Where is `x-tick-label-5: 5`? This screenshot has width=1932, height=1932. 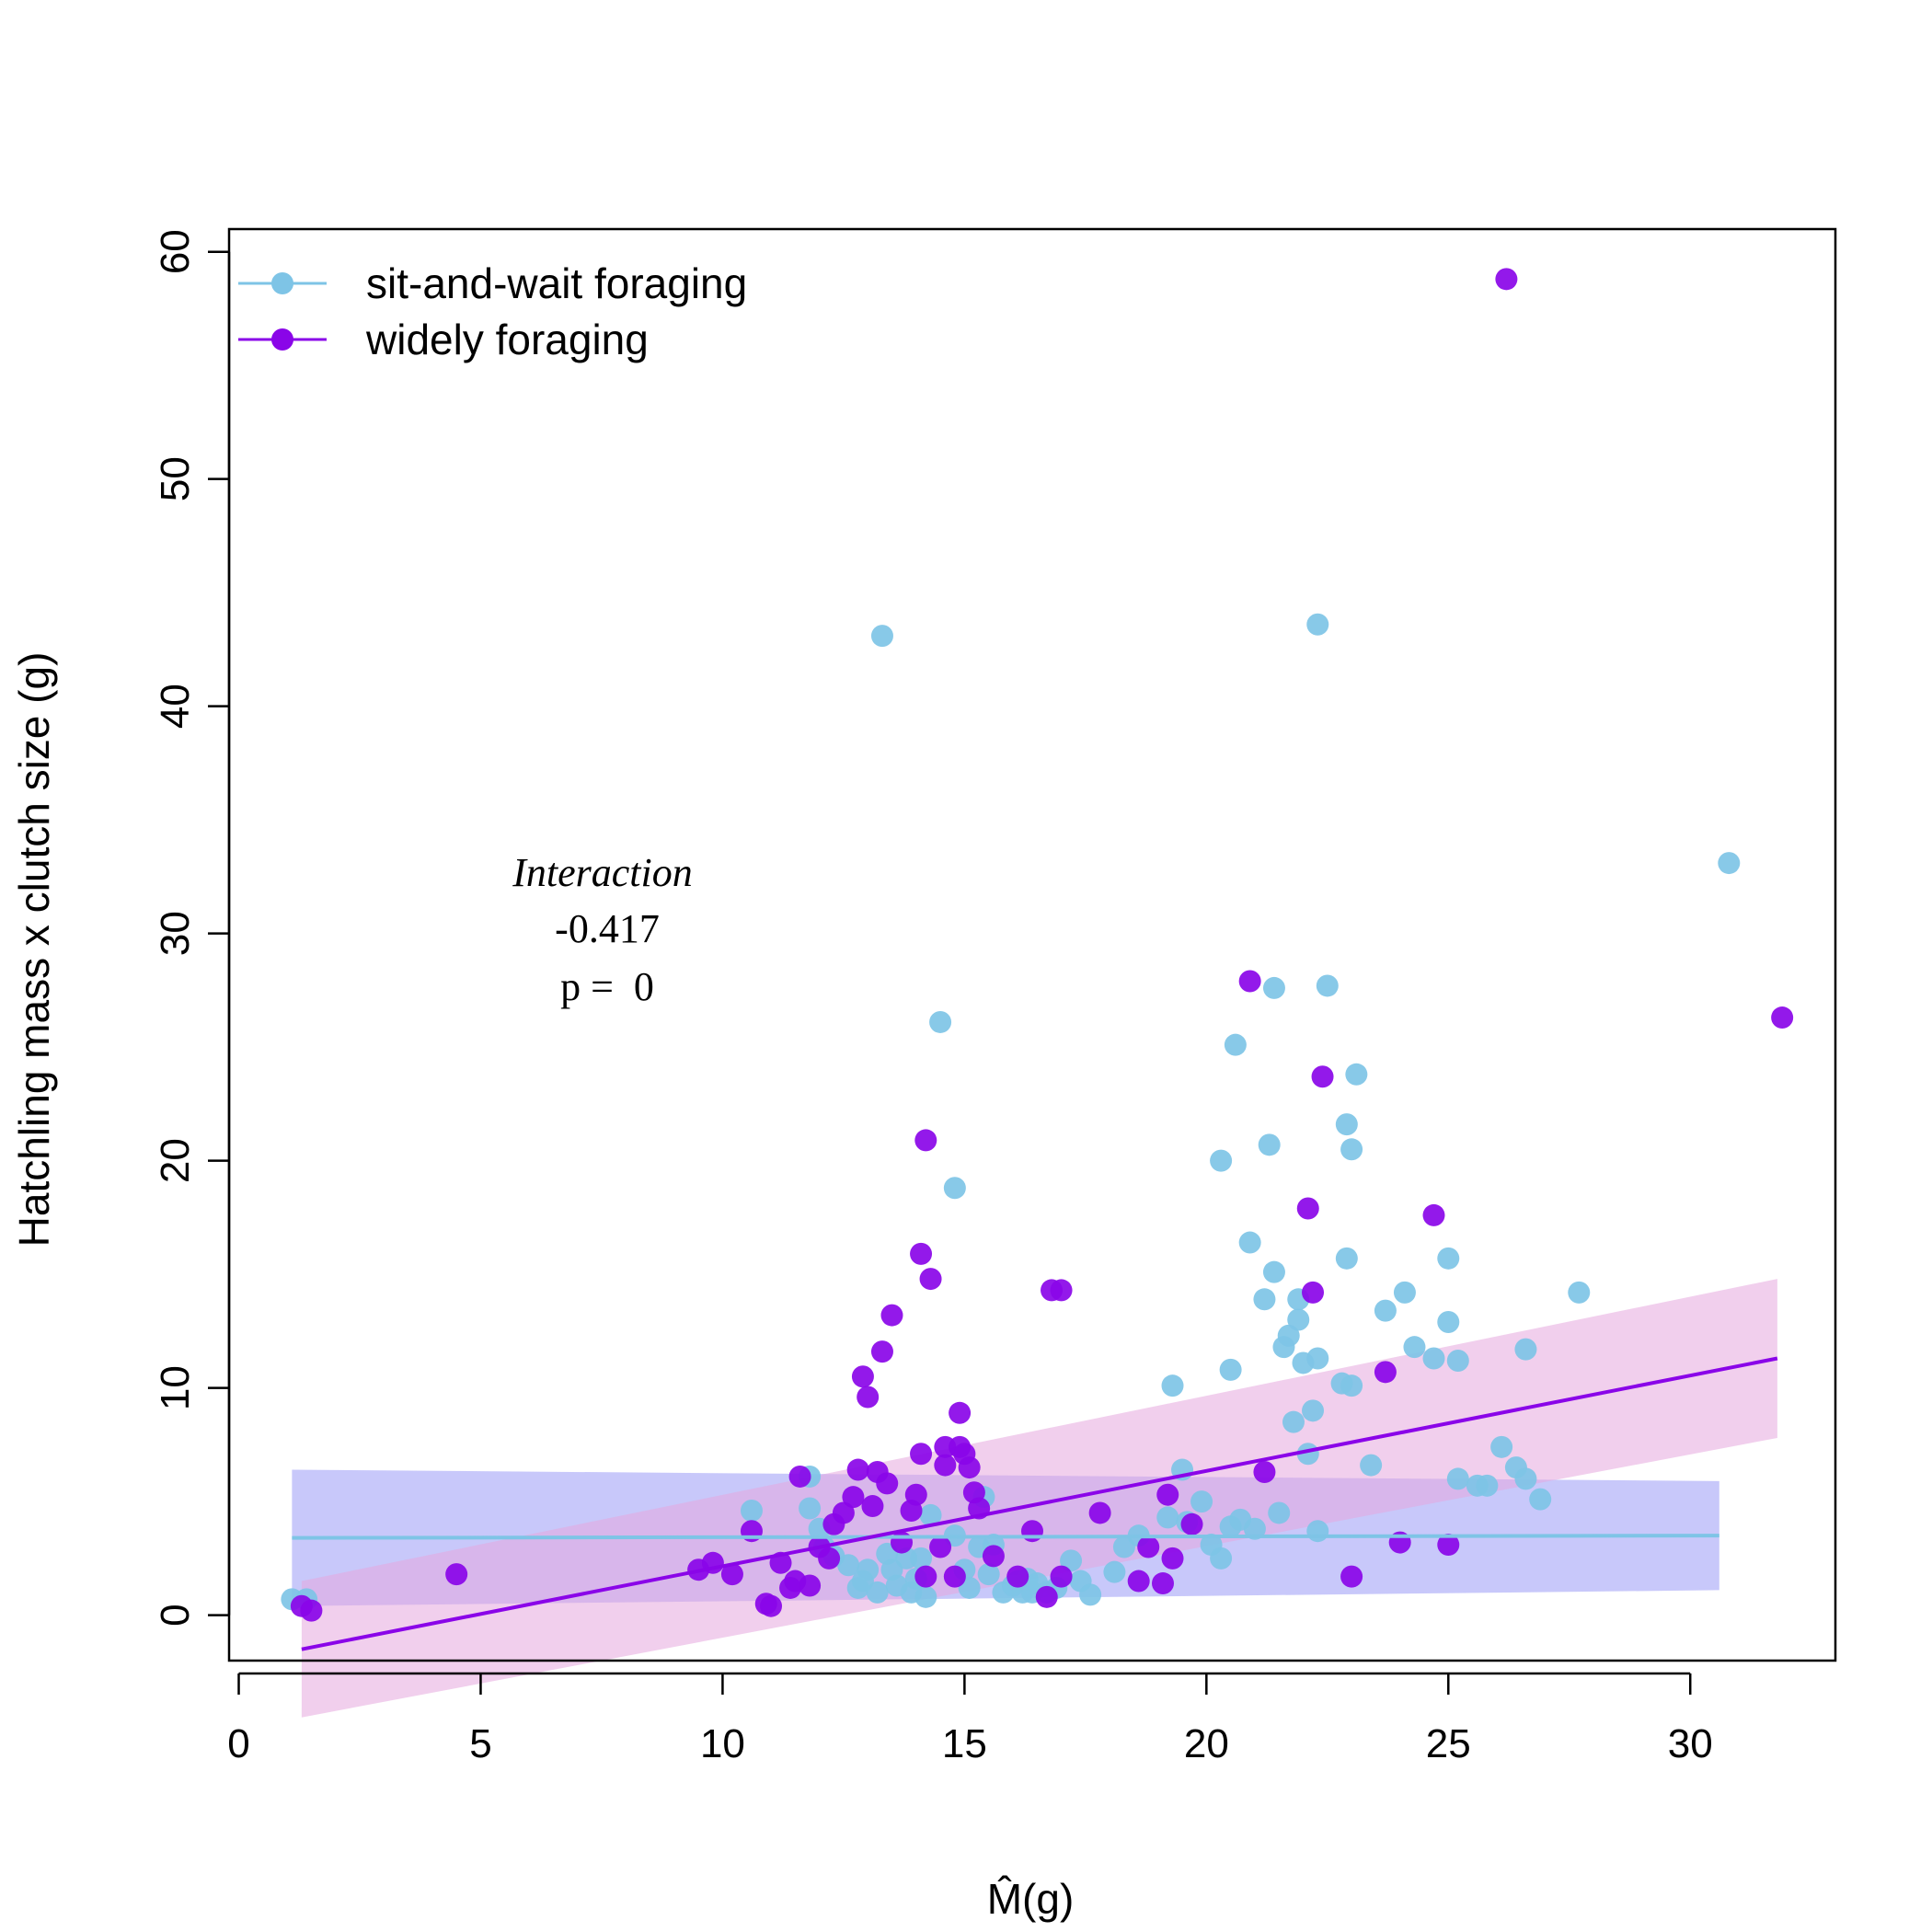
x-tick-label-5: 5 is located at coordinates (480, 1743).